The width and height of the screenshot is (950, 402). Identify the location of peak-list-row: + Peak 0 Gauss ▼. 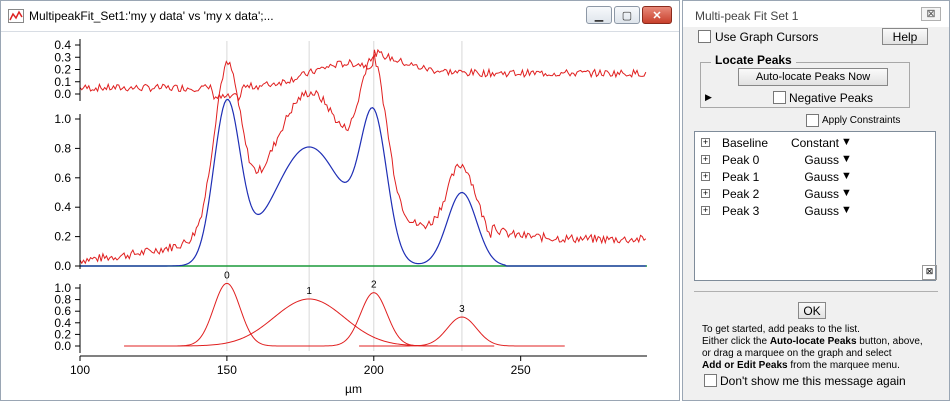
(815, 161).